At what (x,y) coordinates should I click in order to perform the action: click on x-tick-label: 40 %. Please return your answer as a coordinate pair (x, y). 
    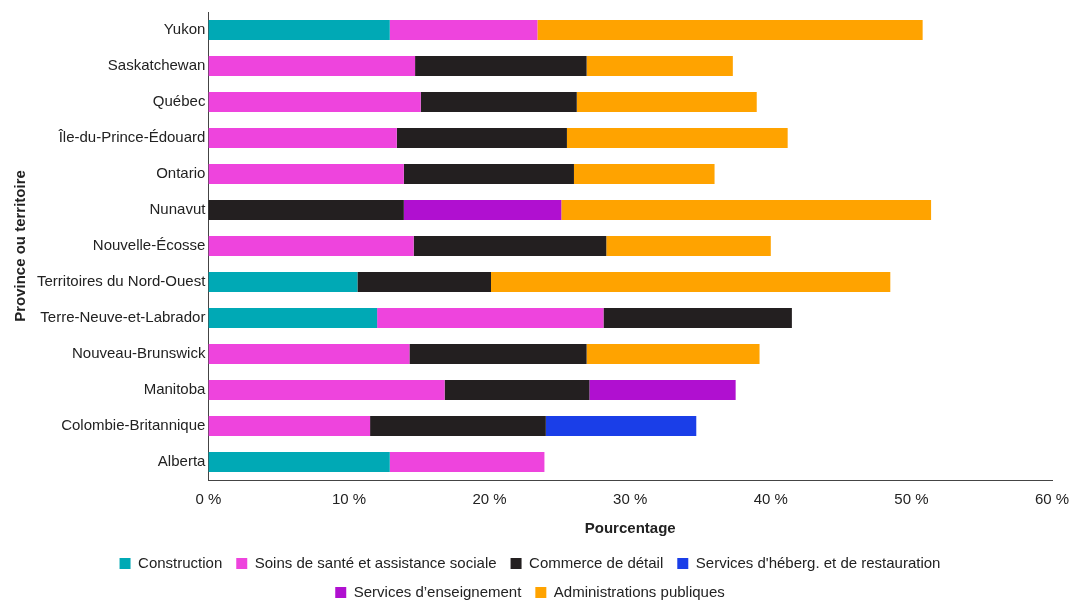
    Looking at the image, I should click on (770, 499).